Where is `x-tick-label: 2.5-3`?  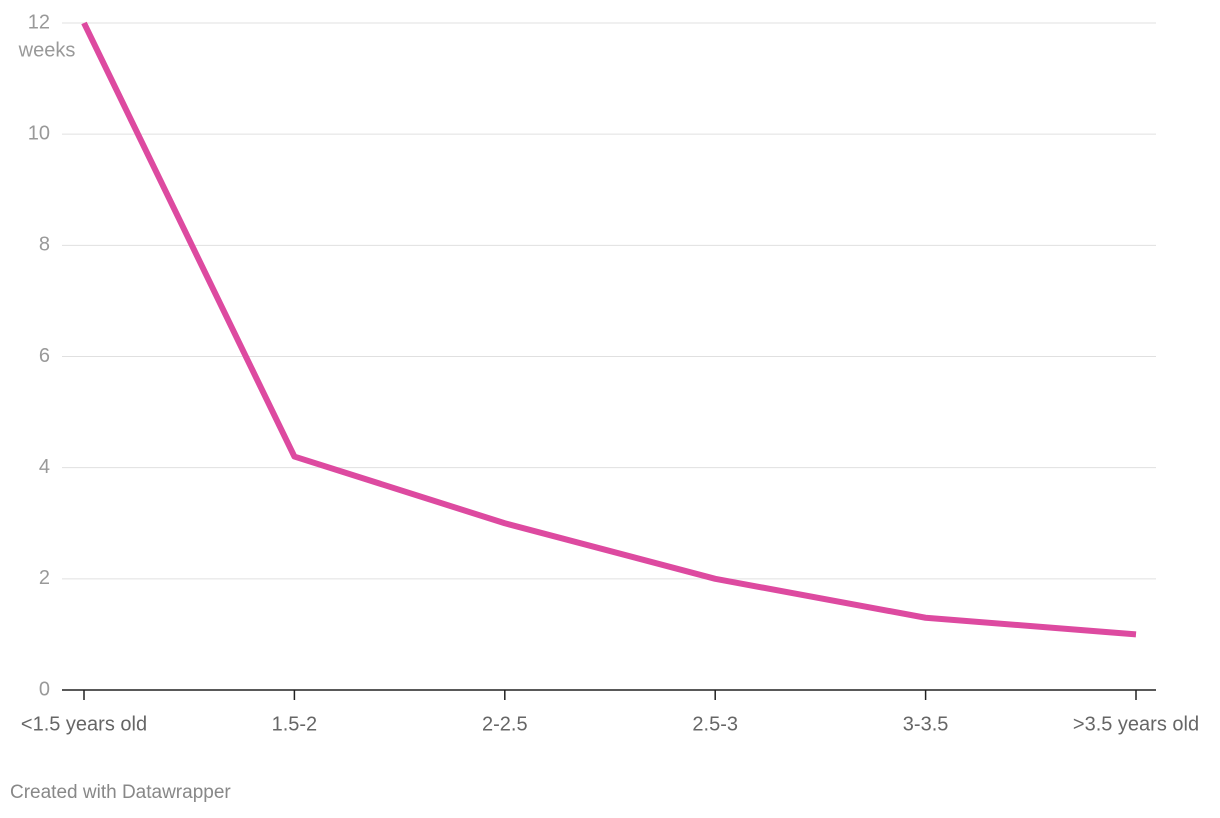 x-tick-label: 2.5-3 is located at coordinates (715, 724).